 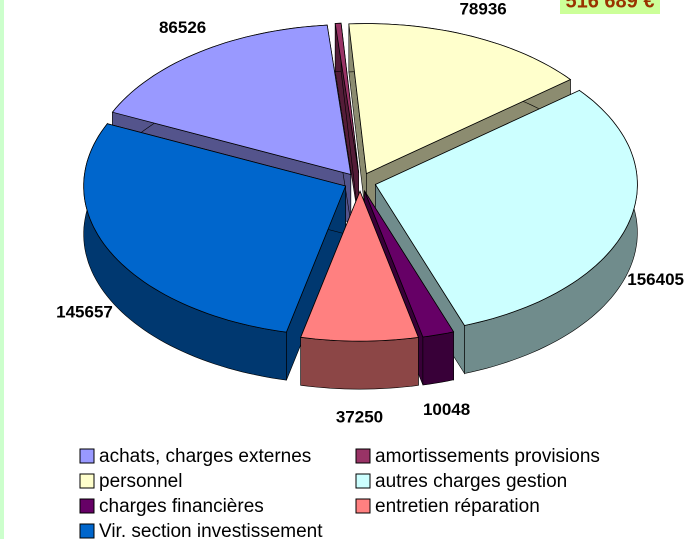 What do you see at coordinates (336, 1) in the screenshot?
I see `value-label: 1867` at bounding box center [336, 1].